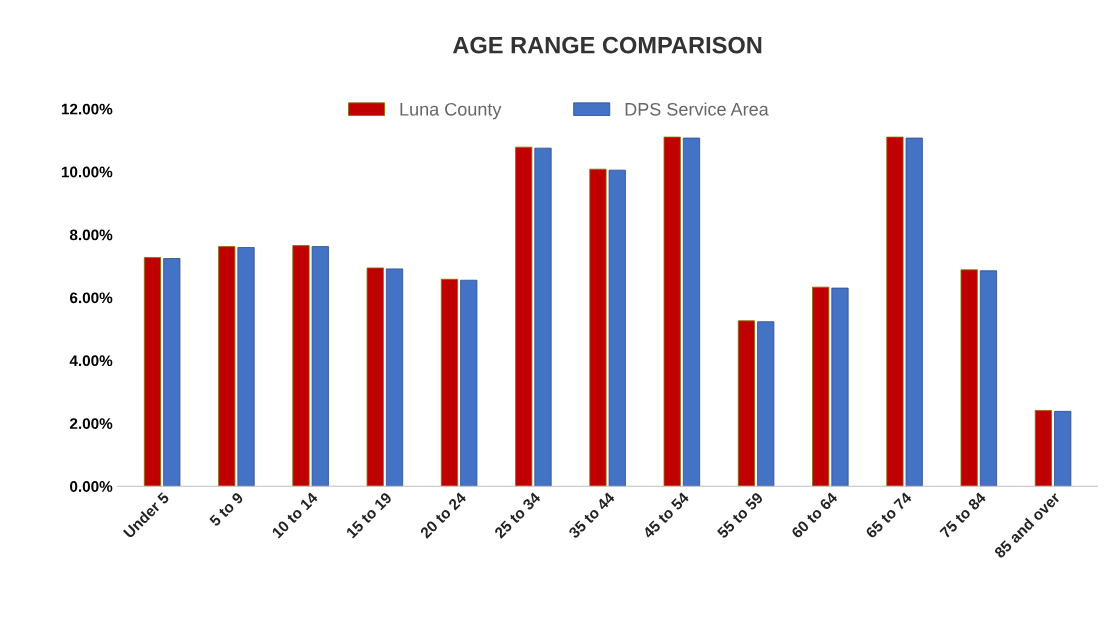  What do you see at coordinates (814, 515) in the screenshot?
I see `x-tick-label: 60 to 64` at bounding box center [814, 515].